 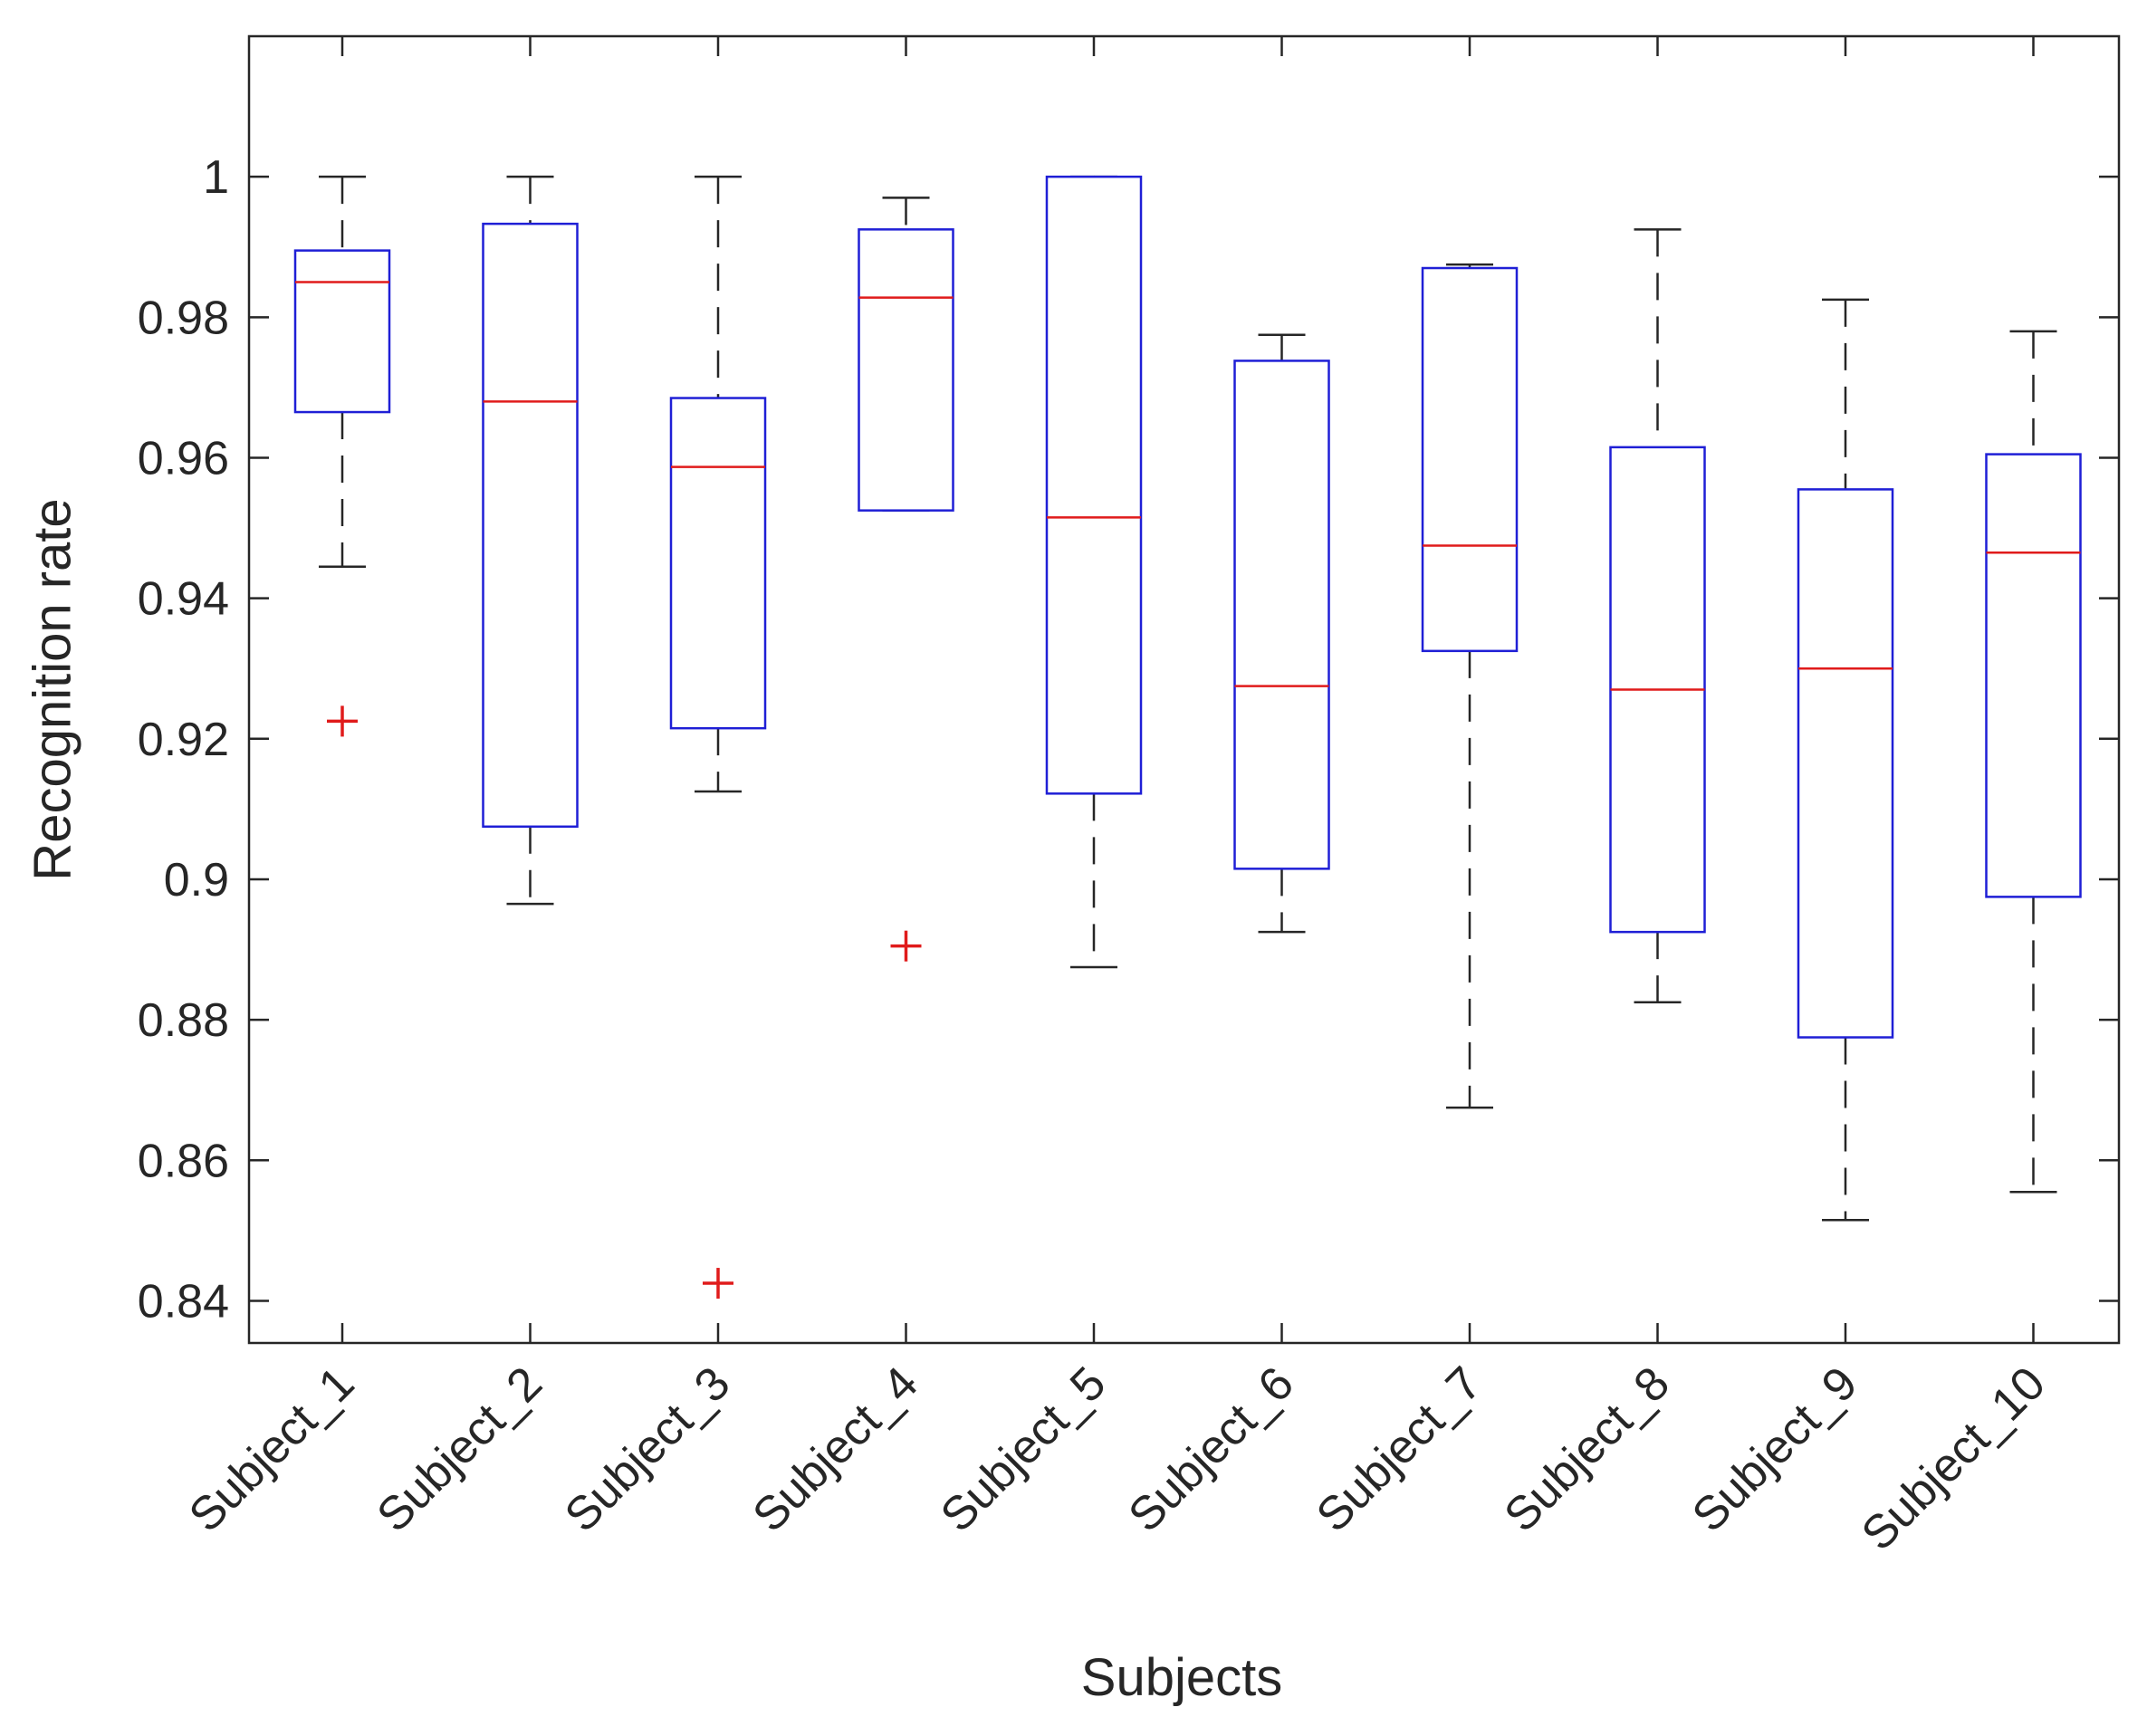 I want to click on y-axis-title: Recognition rate, so click(x=52, y=689).